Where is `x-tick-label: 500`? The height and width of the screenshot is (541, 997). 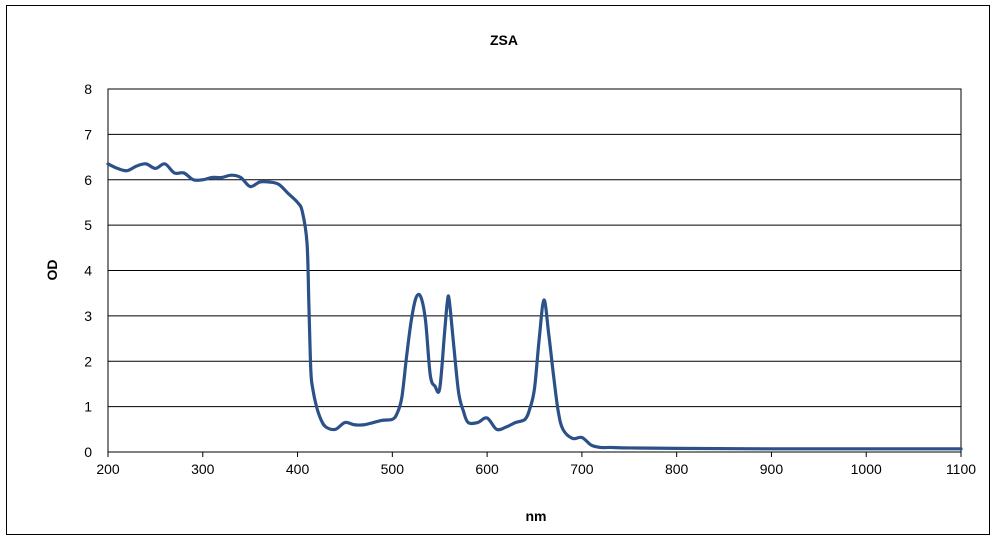 x-tick-label: 500 is located at coordinates (393, 469).